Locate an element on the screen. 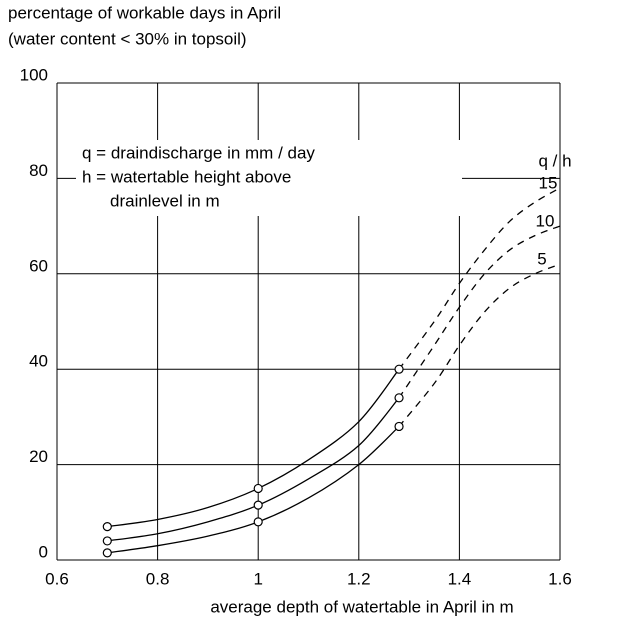 The image size is (627, 626). y-tick-label: 0 is located at coordinates (43, 551).